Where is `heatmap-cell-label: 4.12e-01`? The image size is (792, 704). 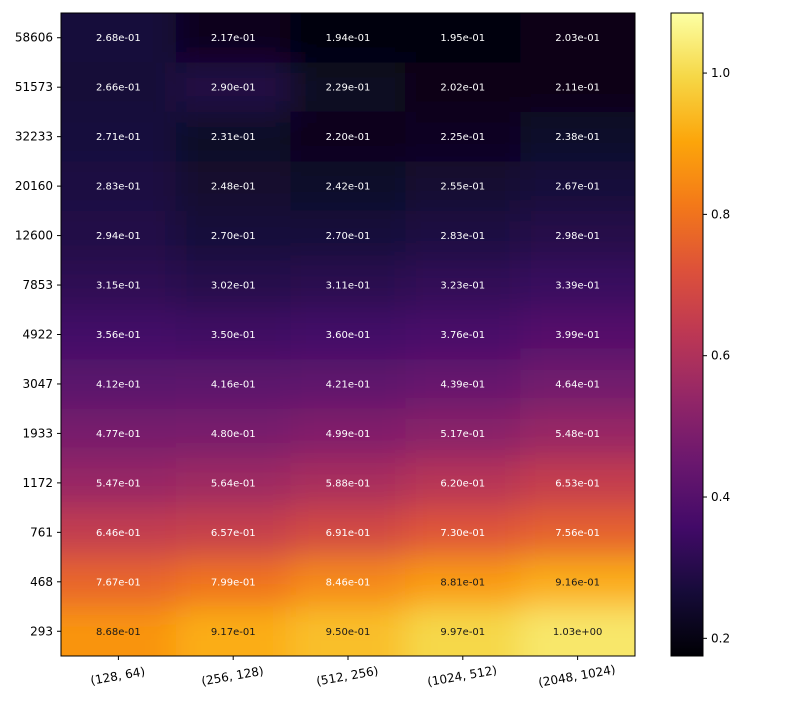
heatmap-cell-label: 4.12e-01 is located at coordinates (118, 384).